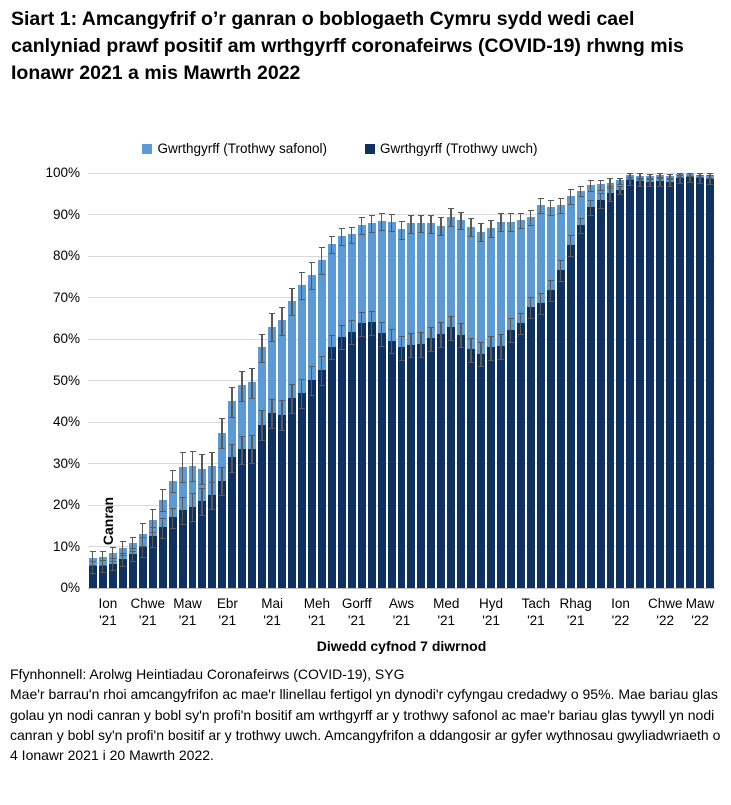 The image size is (731, 805). What do you see at coordinates (66, 546) in the screenshot?
I see `y-tick-label: 10%` at bounding box center [66, 546].